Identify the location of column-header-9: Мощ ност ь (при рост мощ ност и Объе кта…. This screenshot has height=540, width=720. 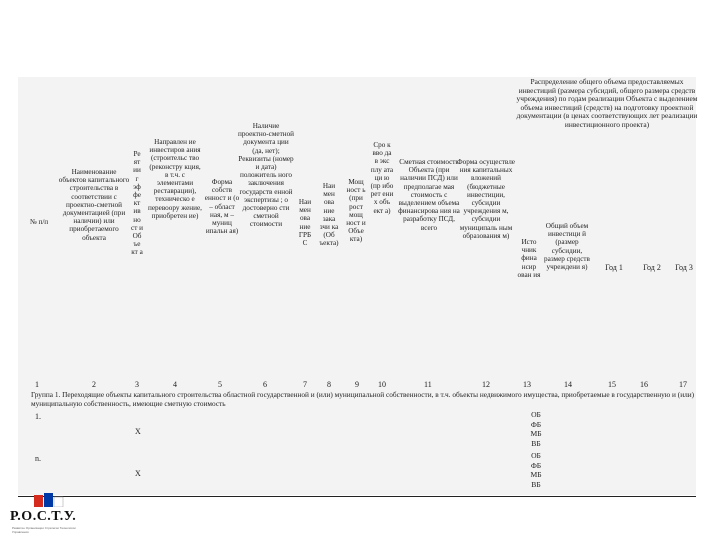
(356, 211).